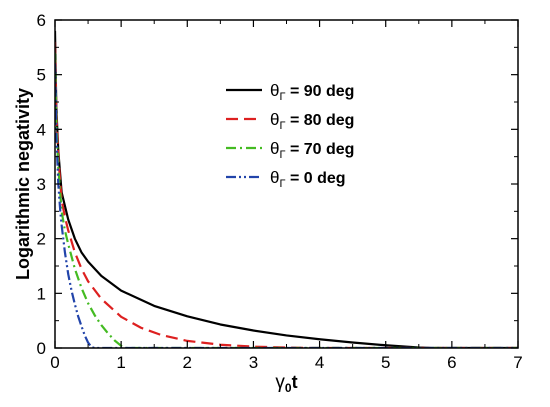  Describe the element at coordinates (54, 362) in the screenshot. I see `x-tick-label: 0` at that location.